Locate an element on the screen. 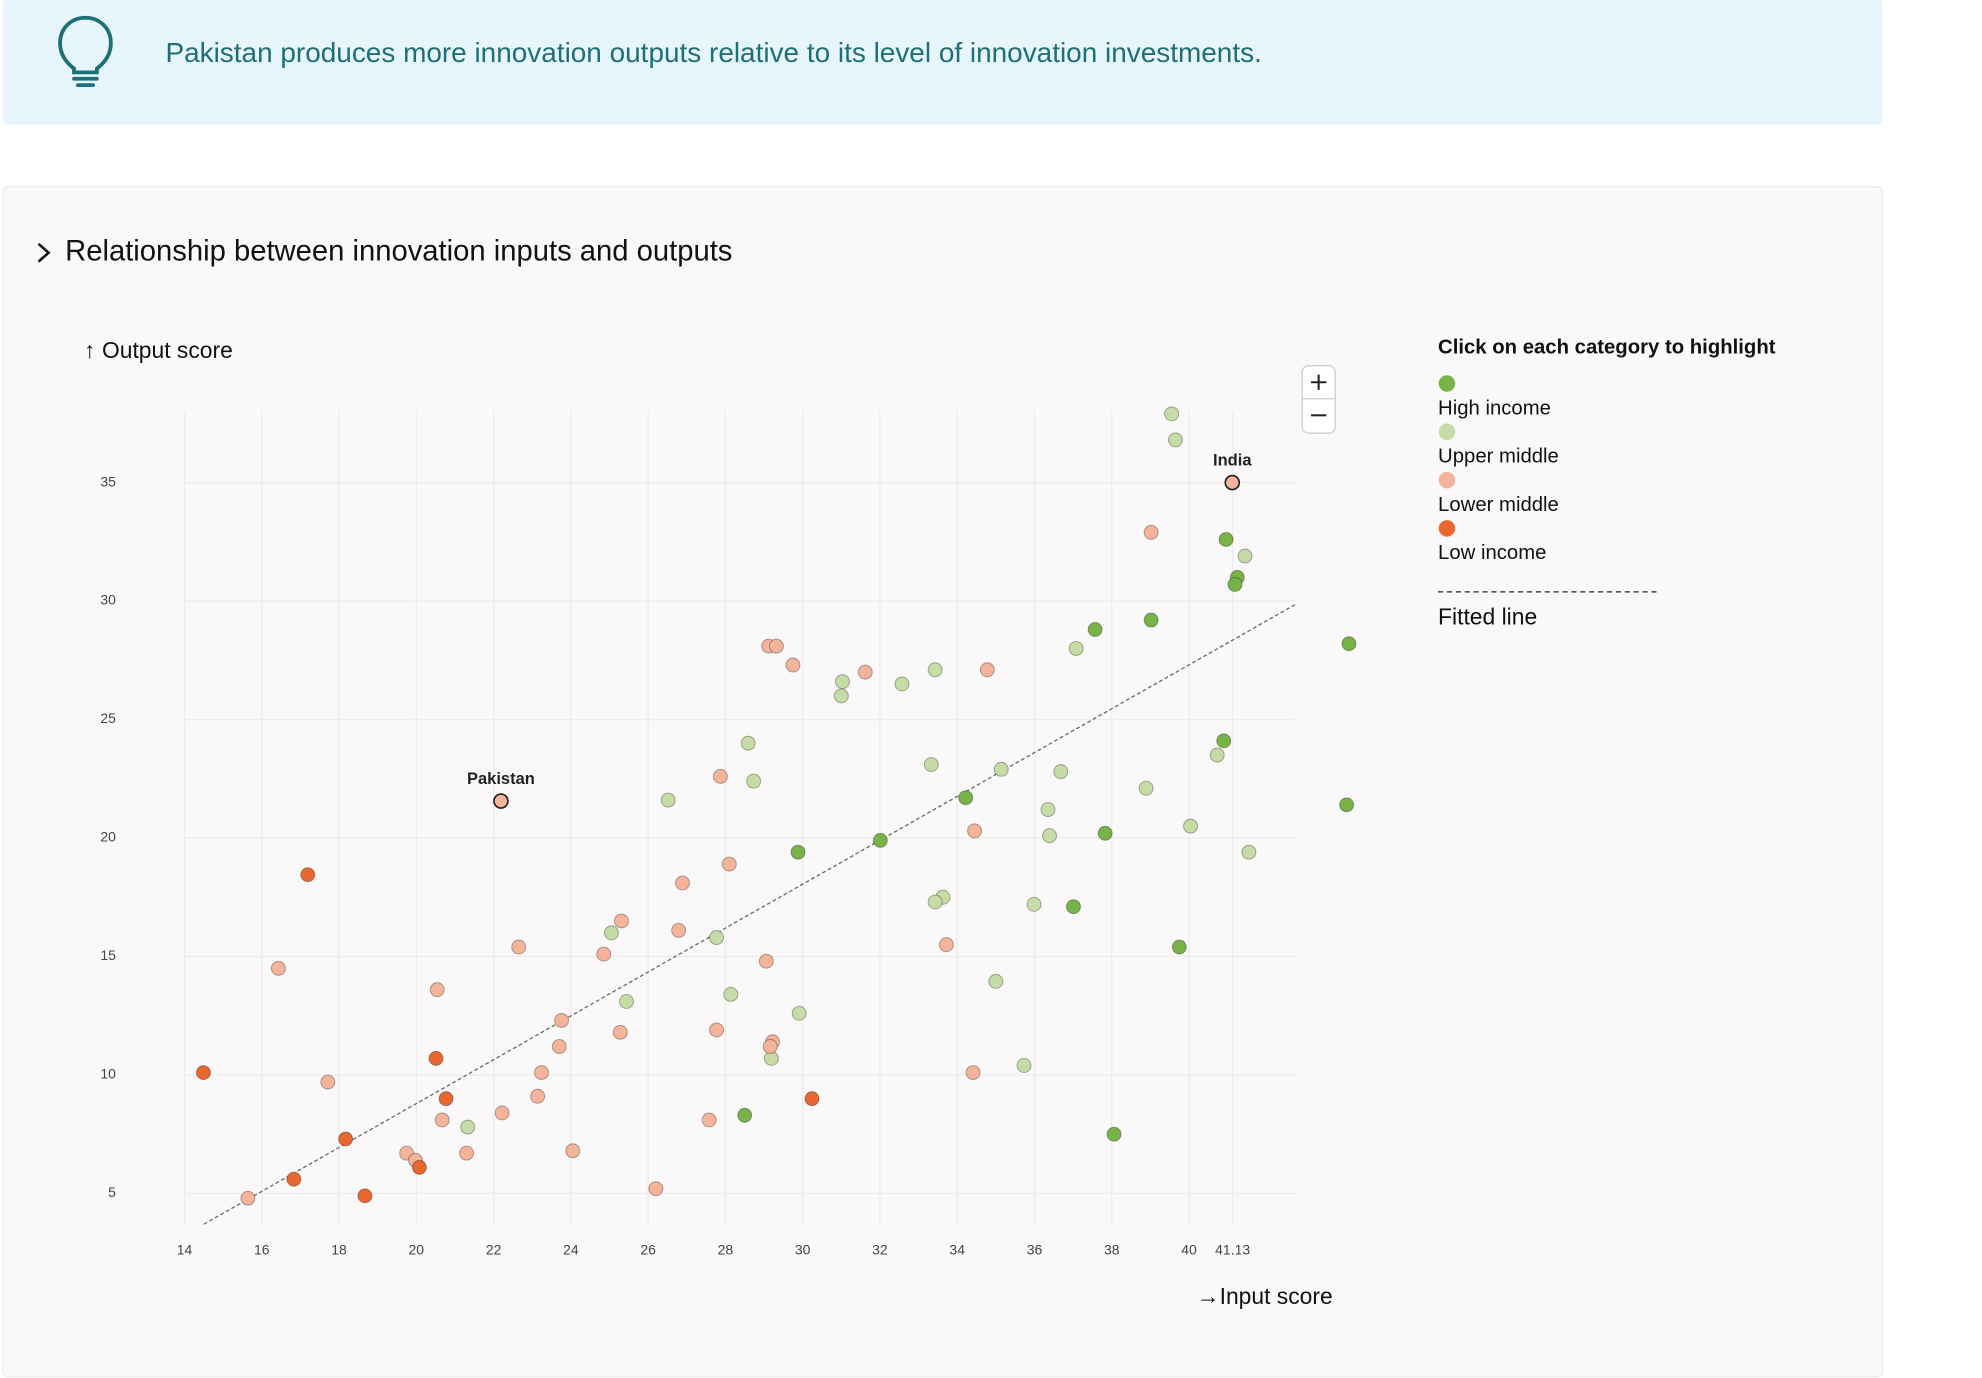 This screenshot has height=1378, width=1982. zoom-in-button is located at coordinates (1319, 382).